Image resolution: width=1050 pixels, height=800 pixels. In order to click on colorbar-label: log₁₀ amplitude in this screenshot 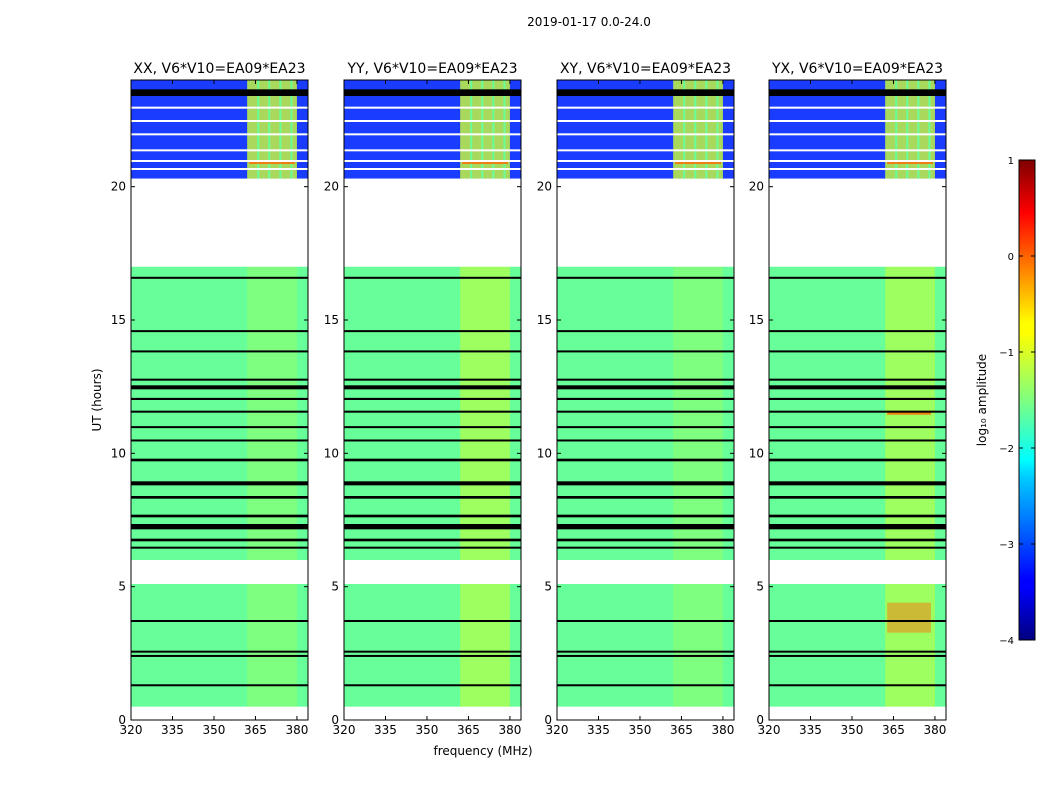, I will do `click(982, 400)`.